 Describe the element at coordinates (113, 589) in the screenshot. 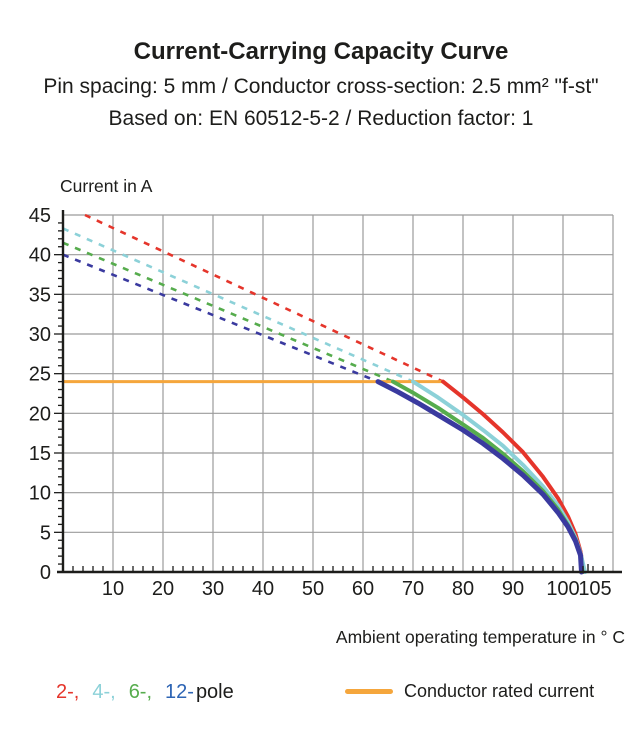

I see `x-tick-label: 10` at that location.